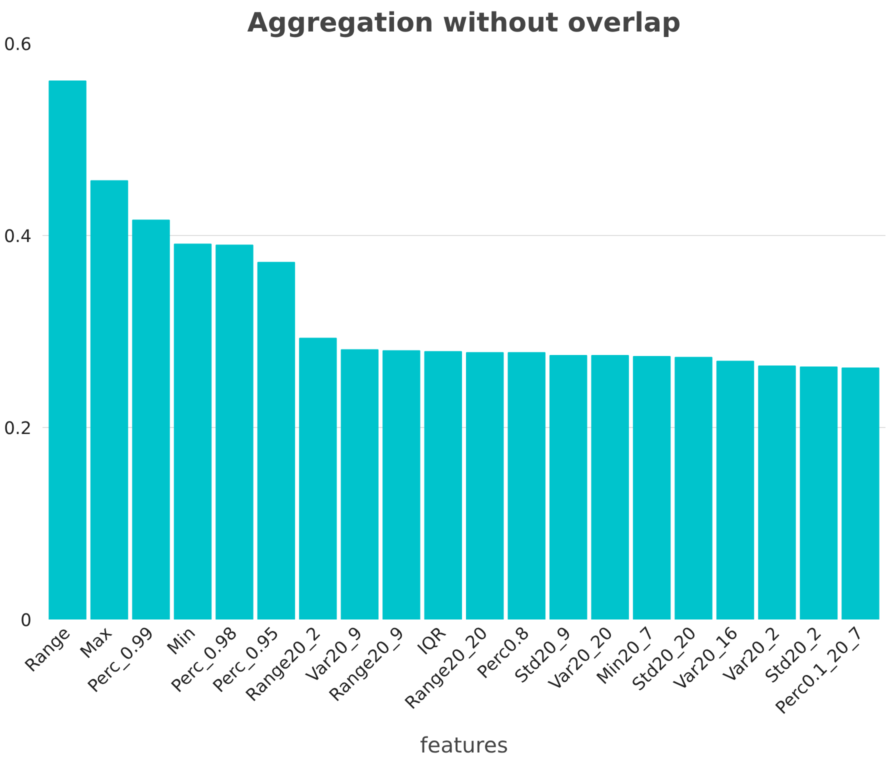 This screenshot has width=890, height=761. What do you see at coordinates (18, 45) in the screenshot?
I see `y-tick-label: 0.6` at bounding box center [18, 45].